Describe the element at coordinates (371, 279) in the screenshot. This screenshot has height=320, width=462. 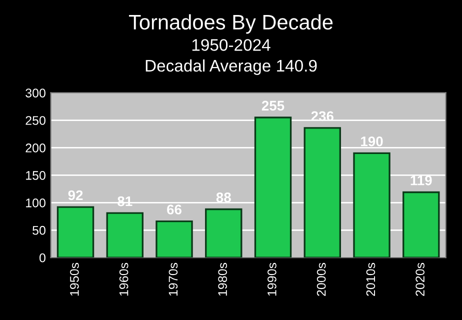
I see `x-tick-label: 2010s` at that location.